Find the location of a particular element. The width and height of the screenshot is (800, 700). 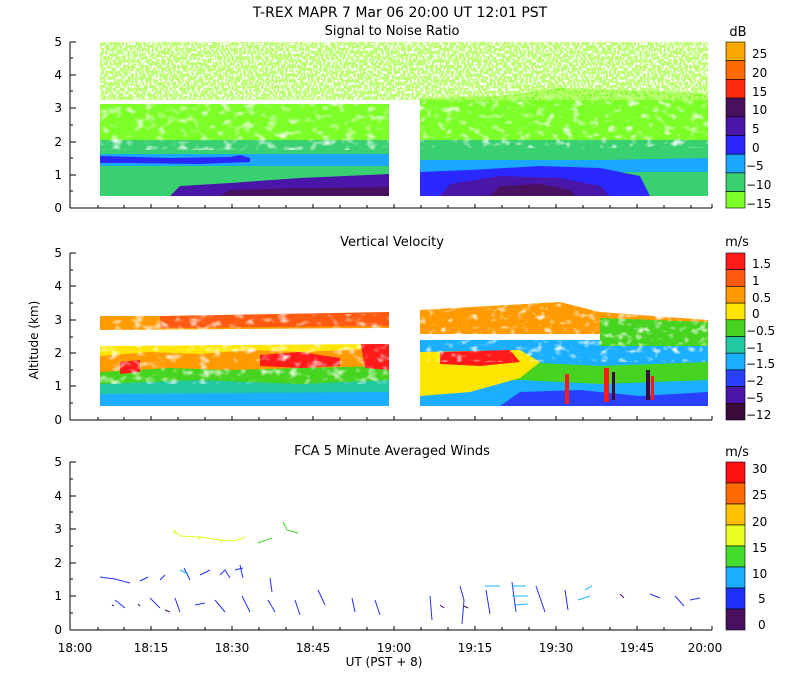

velocity-panel-title: Vertical Velocity is located at coordinates (392, 242).